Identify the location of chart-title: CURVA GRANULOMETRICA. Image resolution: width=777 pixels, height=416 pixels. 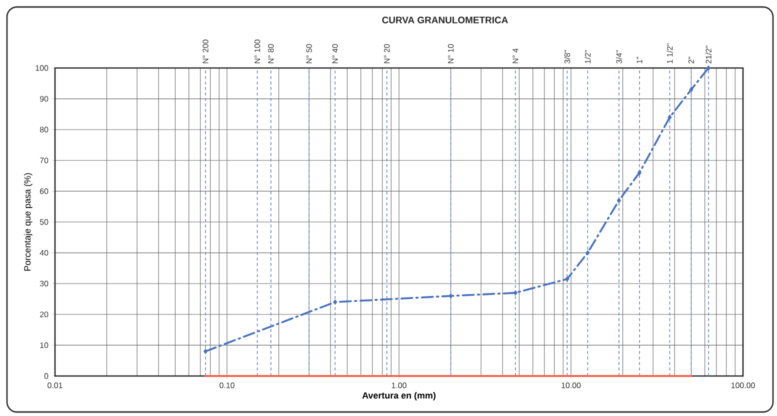
(445, 20).